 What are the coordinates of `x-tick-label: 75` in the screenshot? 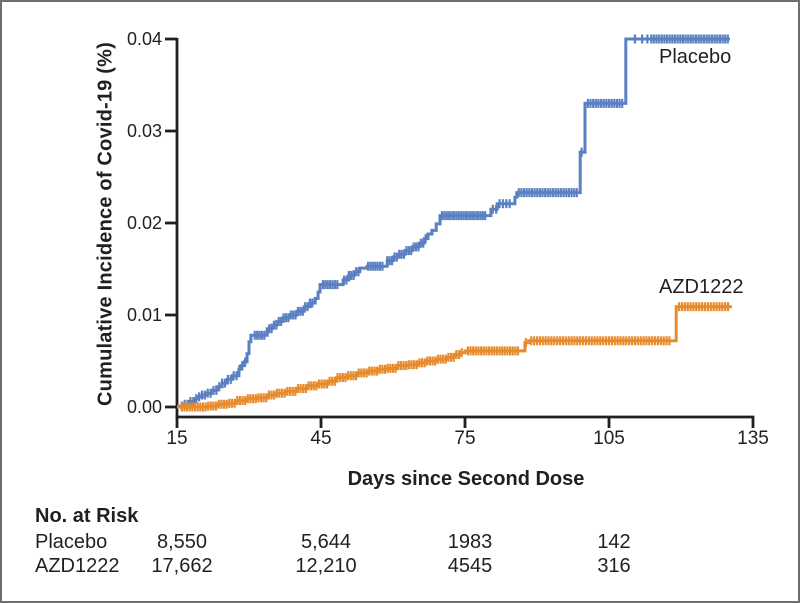 It's located at (465, 438).